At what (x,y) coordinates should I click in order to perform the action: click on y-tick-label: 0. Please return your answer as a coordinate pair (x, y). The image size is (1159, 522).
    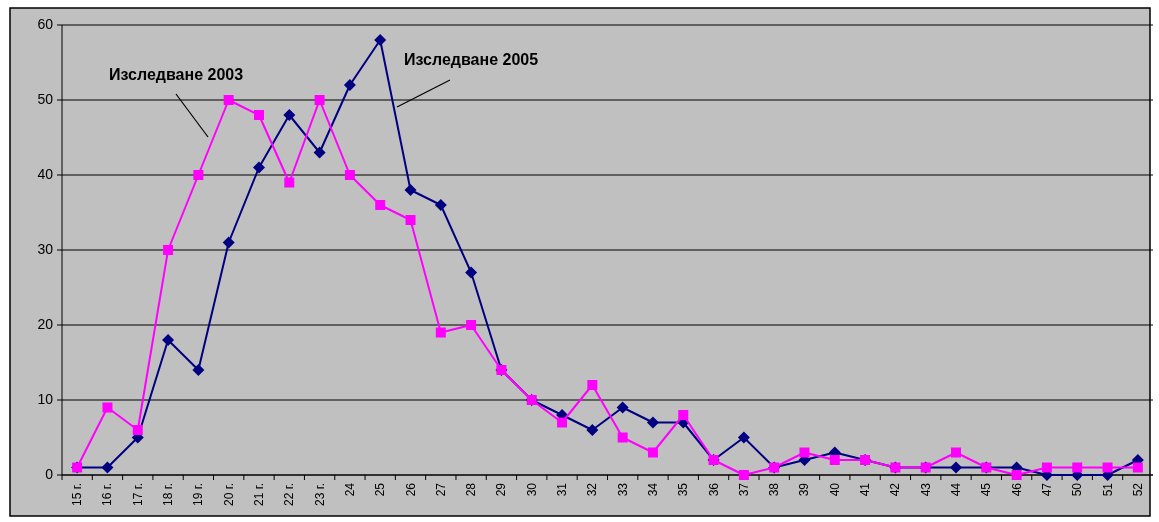
    Looking at the image, I should click on (49, 473).